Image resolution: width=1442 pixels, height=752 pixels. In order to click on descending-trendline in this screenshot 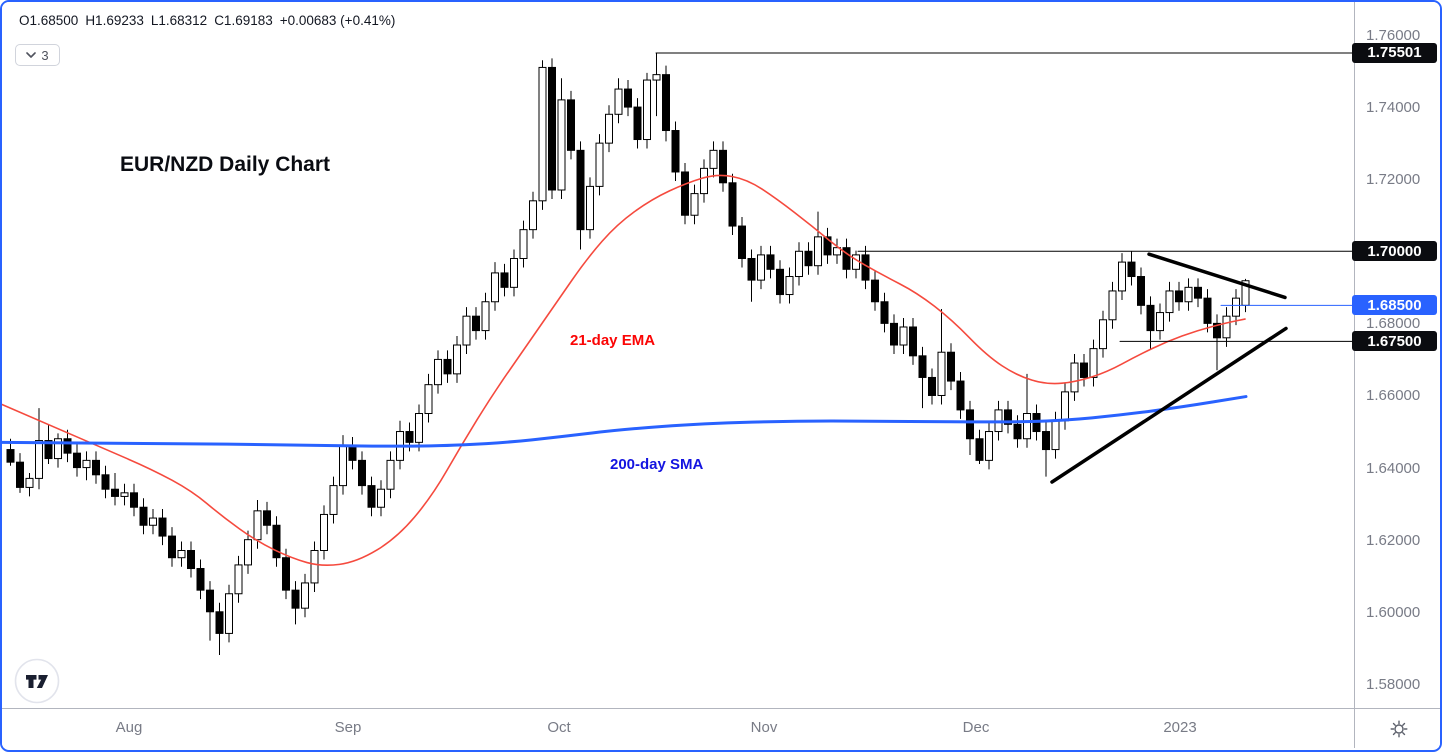, I will do `click(1217, 276)`.